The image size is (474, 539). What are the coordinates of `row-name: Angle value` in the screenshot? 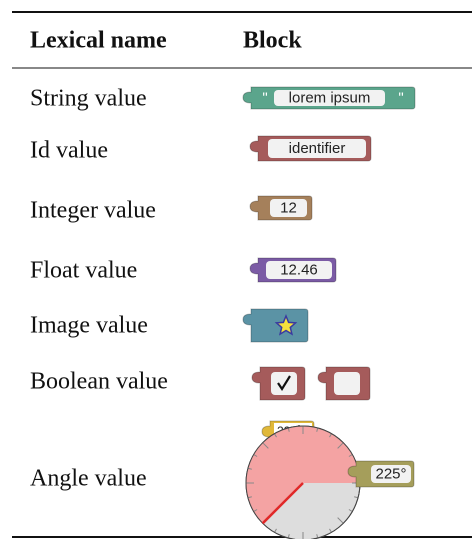 It's located at (88, 479).